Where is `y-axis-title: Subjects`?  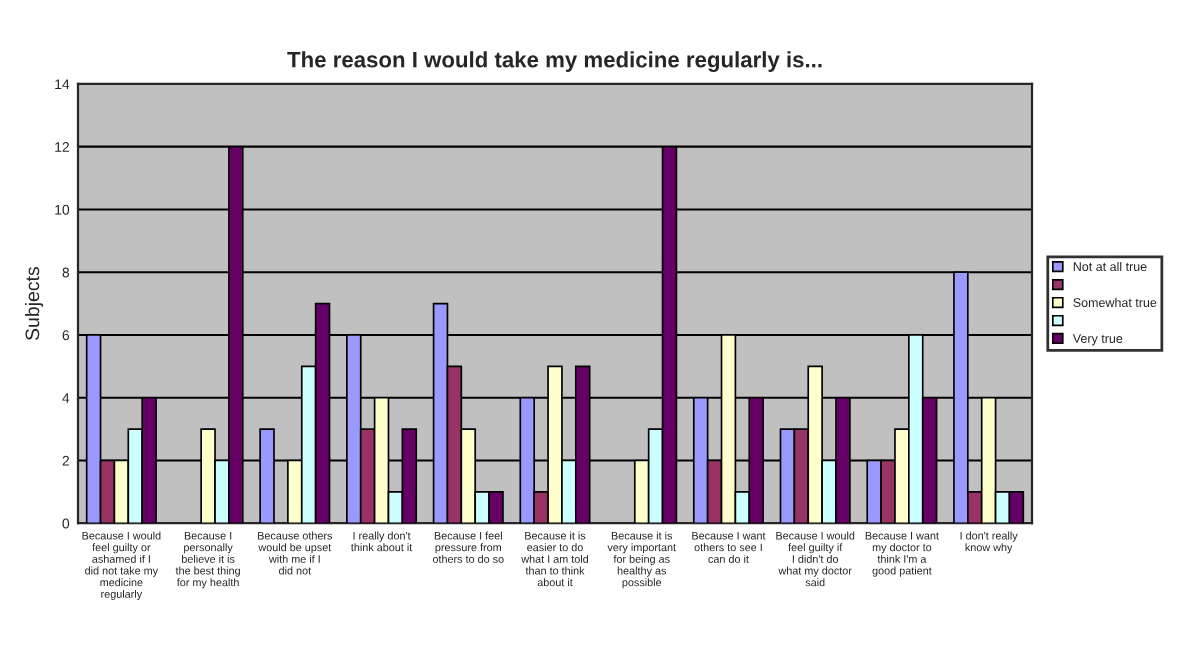
y-axis-title: Subjects is located at coordinates (34, 304).